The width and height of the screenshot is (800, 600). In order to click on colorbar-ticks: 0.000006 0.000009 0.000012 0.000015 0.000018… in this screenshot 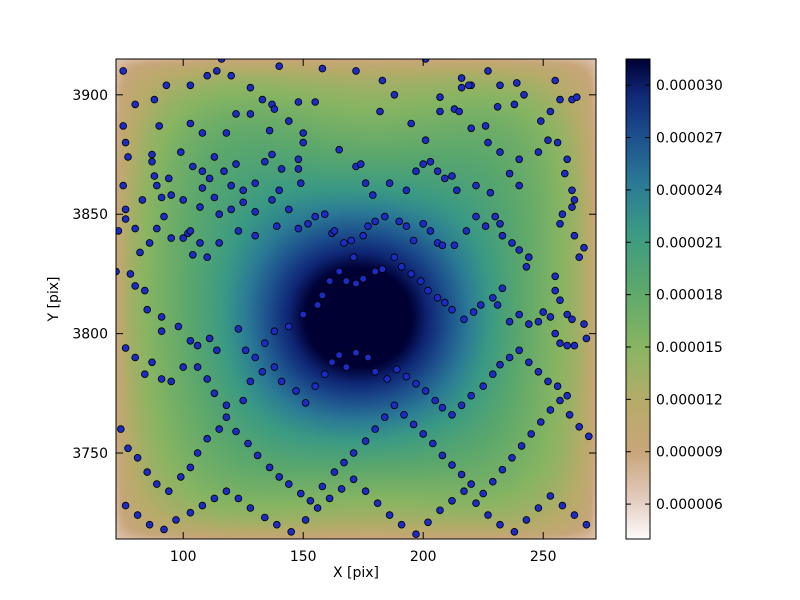, I will do `click(674, 295)`.